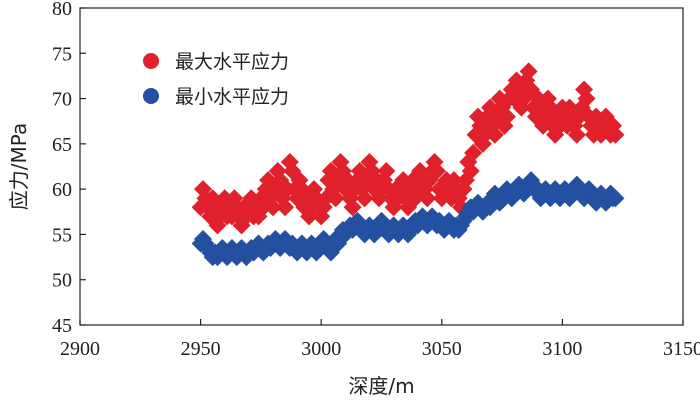  I want to click on x-tick-label: 3050, so click(442, 349).